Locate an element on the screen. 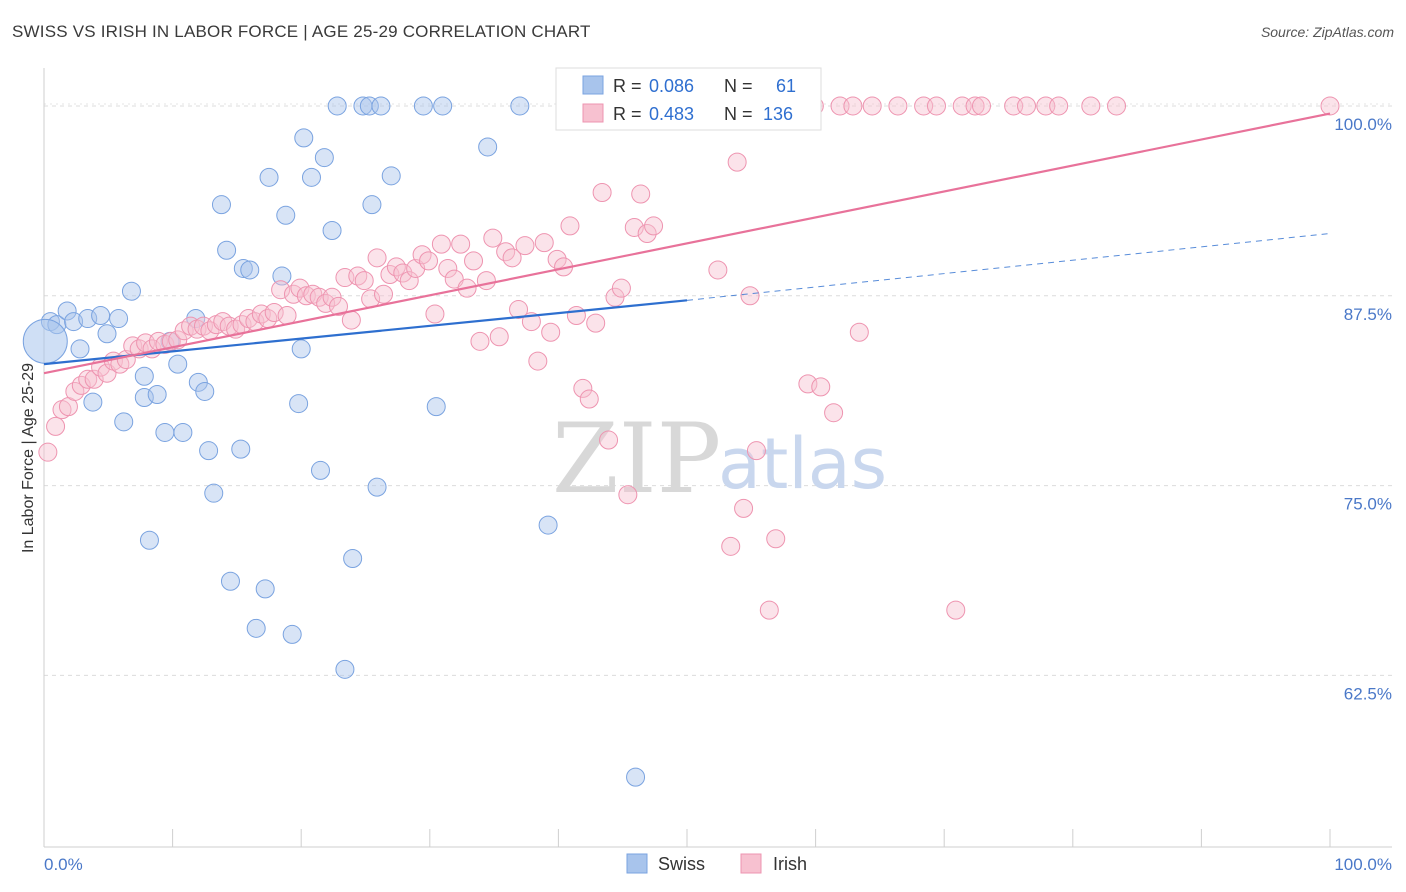 This screenshot has height=892, width=1406. legend-r-label-swiss: R = is located at coordinates (627, 86).